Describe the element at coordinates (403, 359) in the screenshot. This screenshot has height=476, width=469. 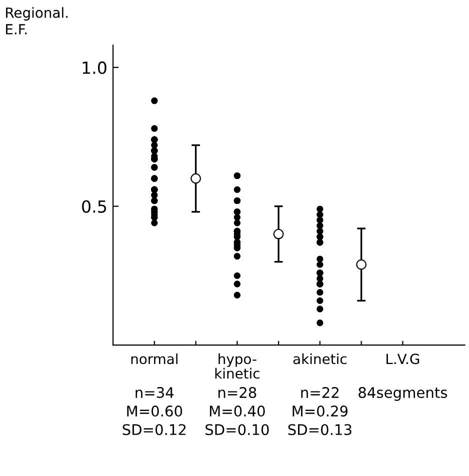
I see `x-tick-label: L.V.G` at that location.